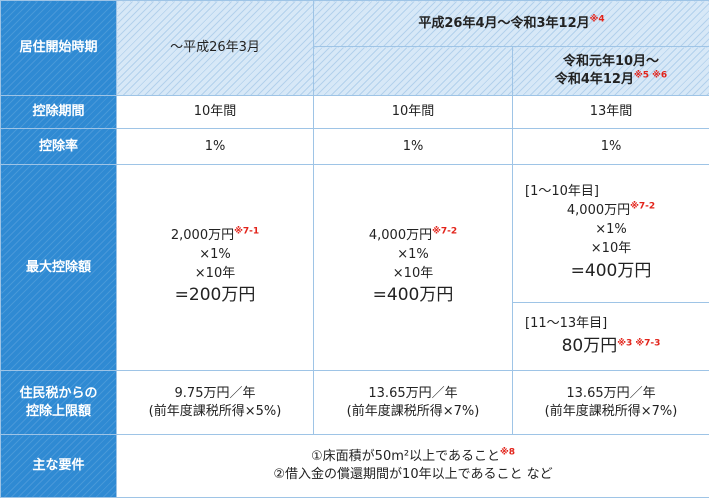  I want to click on max-col1-years: ×10年, so click(215, 274).